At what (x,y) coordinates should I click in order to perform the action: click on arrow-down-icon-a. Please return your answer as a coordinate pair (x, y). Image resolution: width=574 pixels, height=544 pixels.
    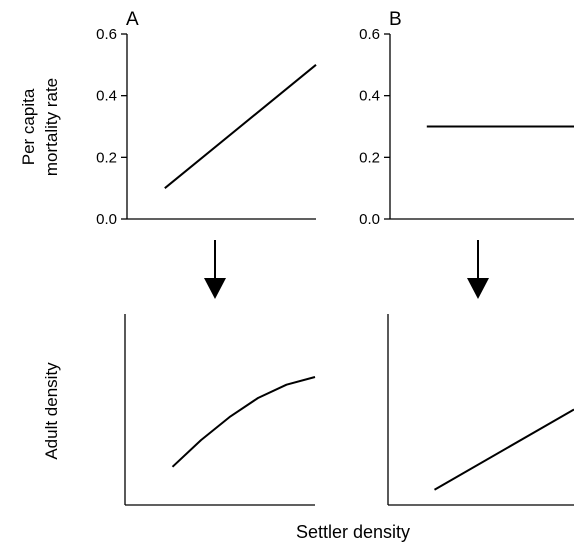
    Looking at the image, I should click on (215, 269).